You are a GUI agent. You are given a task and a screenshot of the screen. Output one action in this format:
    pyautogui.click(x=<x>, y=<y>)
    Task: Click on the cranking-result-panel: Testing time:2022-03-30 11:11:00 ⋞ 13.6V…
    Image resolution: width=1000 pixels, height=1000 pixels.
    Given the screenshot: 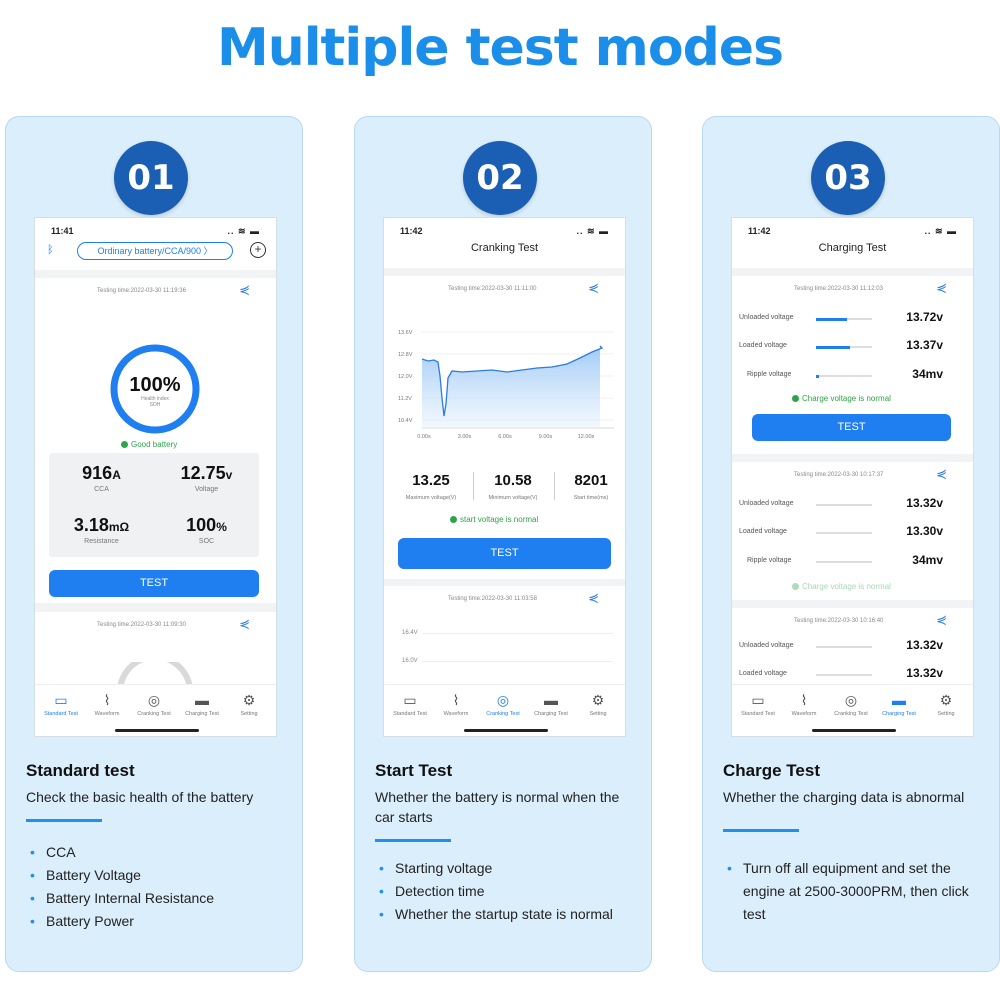 What is the action you would take?
    pyautogui.click(x=504, y=427)
    